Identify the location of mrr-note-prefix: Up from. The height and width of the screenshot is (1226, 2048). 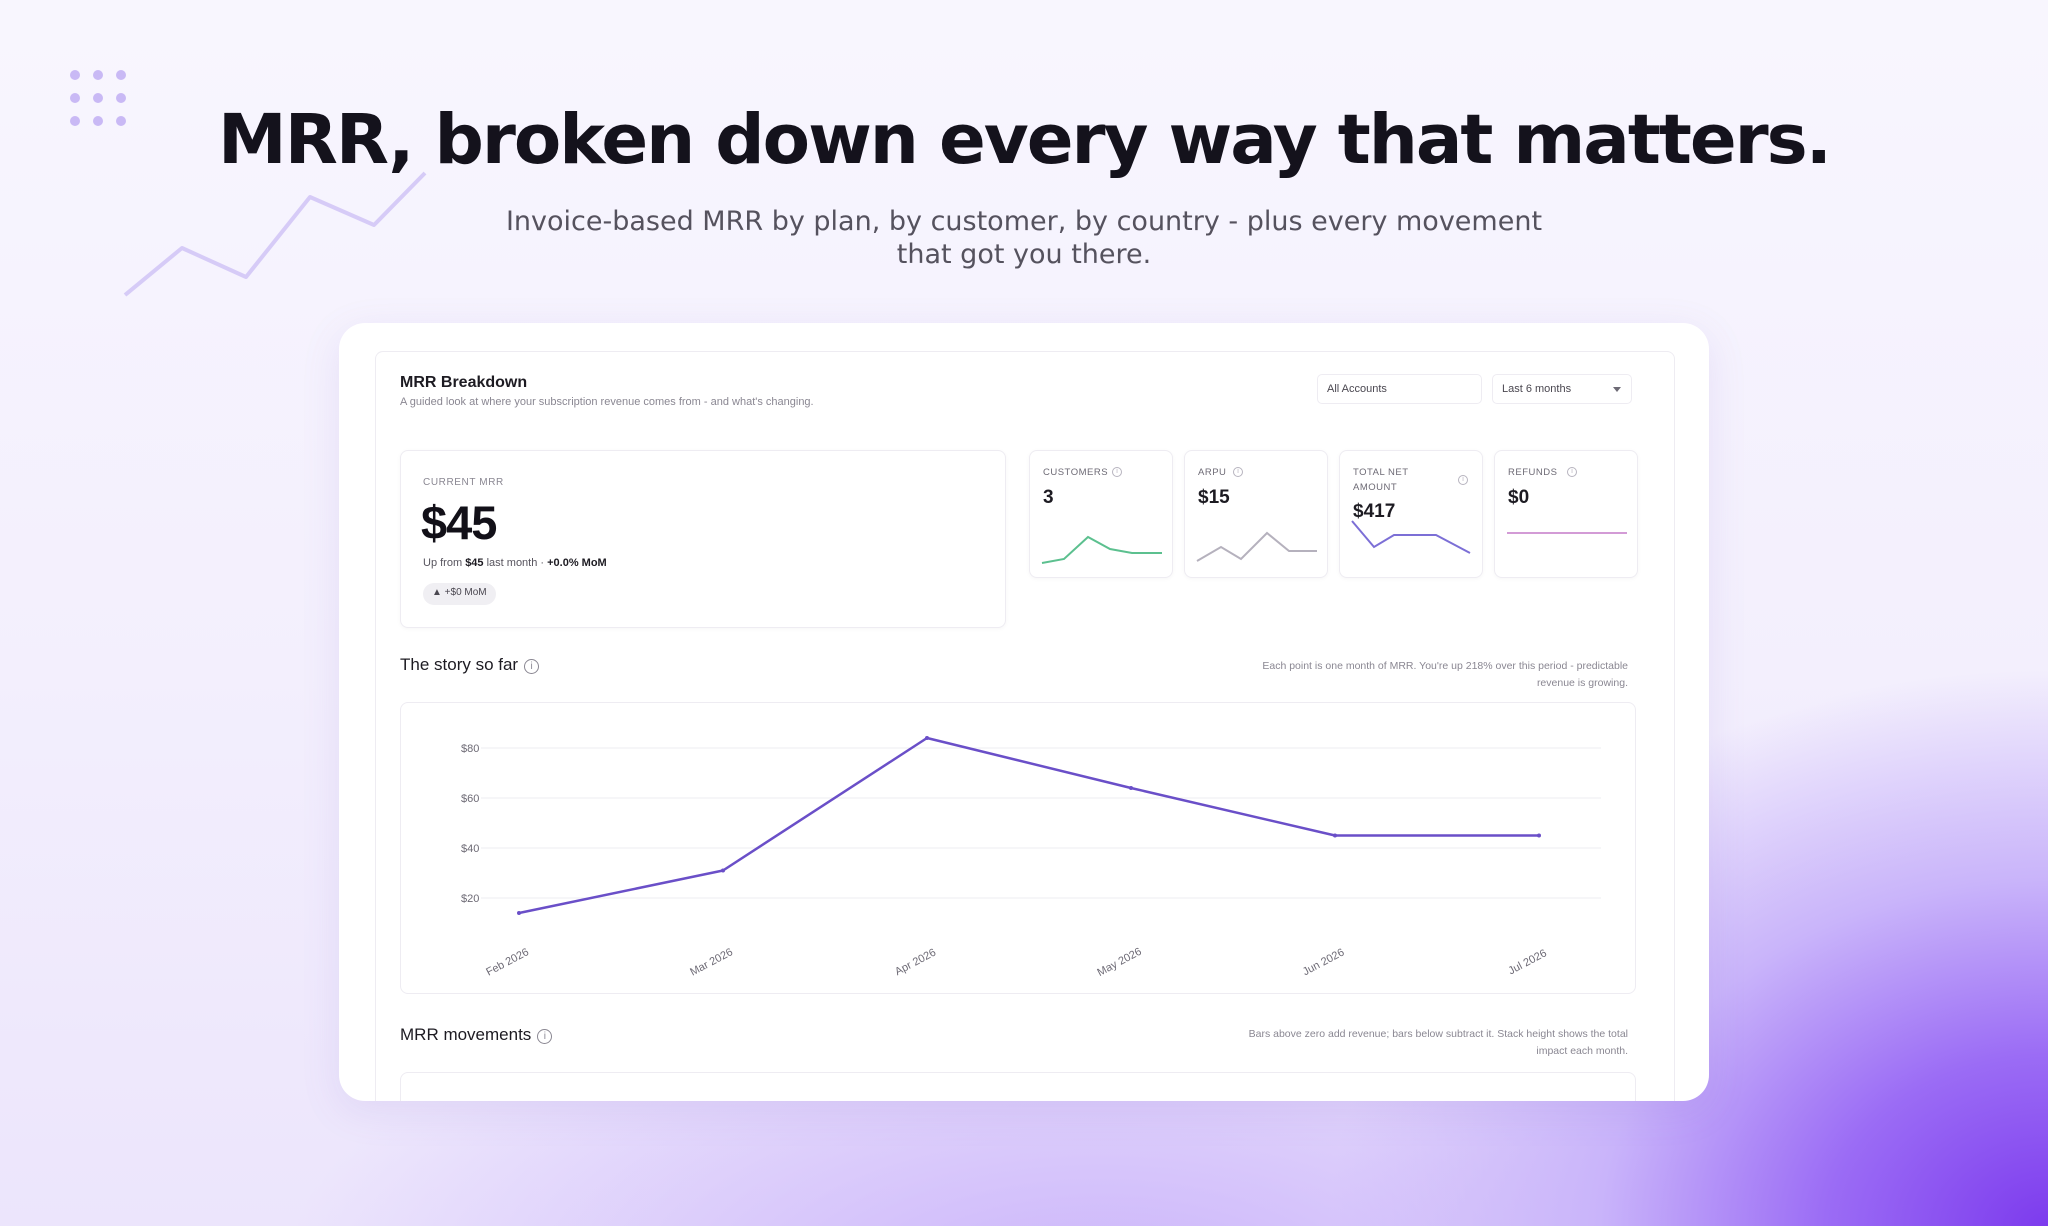
(444, 563).